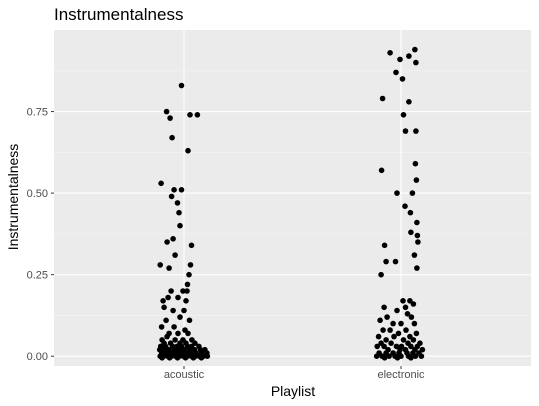  Describe the element at coordinates (118, 14) in the screenshot. I see `chart-title: Instrumentalness` at that location.